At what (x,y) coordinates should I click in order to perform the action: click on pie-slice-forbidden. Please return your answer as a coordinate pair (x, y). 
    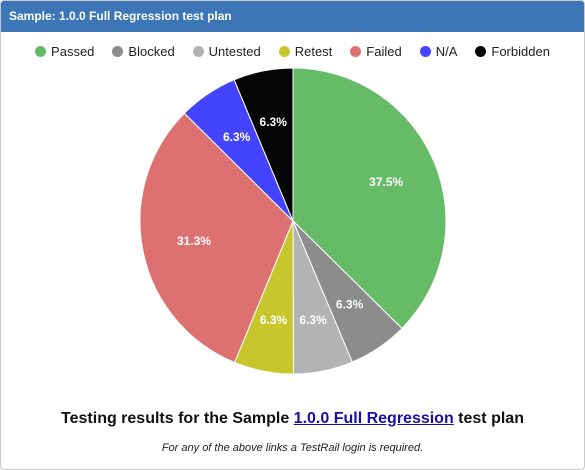
    Looking at the image, I should click on (263, 144).